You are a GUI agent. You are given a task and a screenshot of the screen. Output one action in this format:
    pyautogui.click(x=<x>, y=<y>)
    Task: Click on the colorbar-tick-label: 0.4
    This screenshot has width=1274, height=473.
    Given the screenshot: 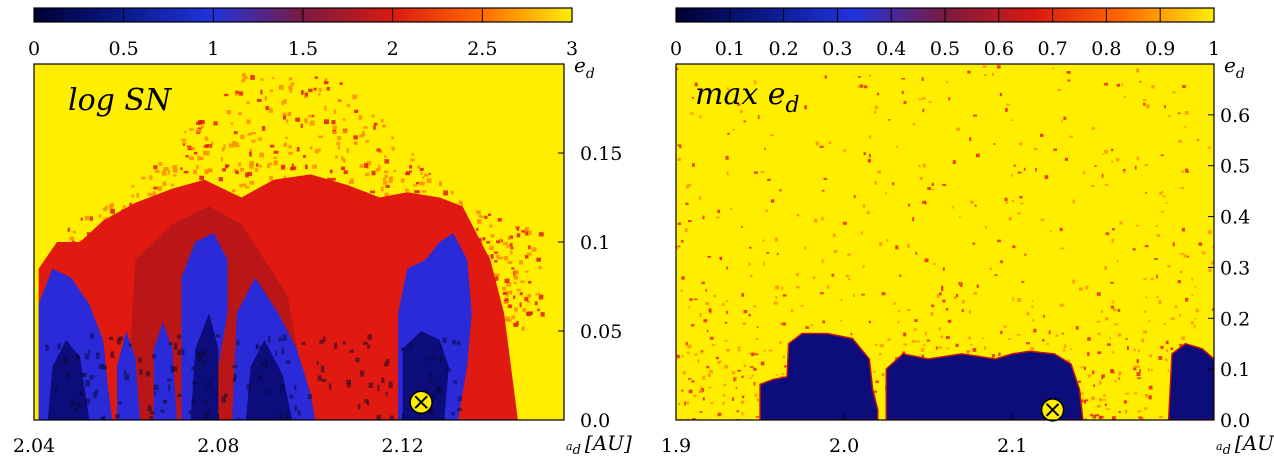 What is the action you would take?
    pyautogui.click(x=891, y=49)
    